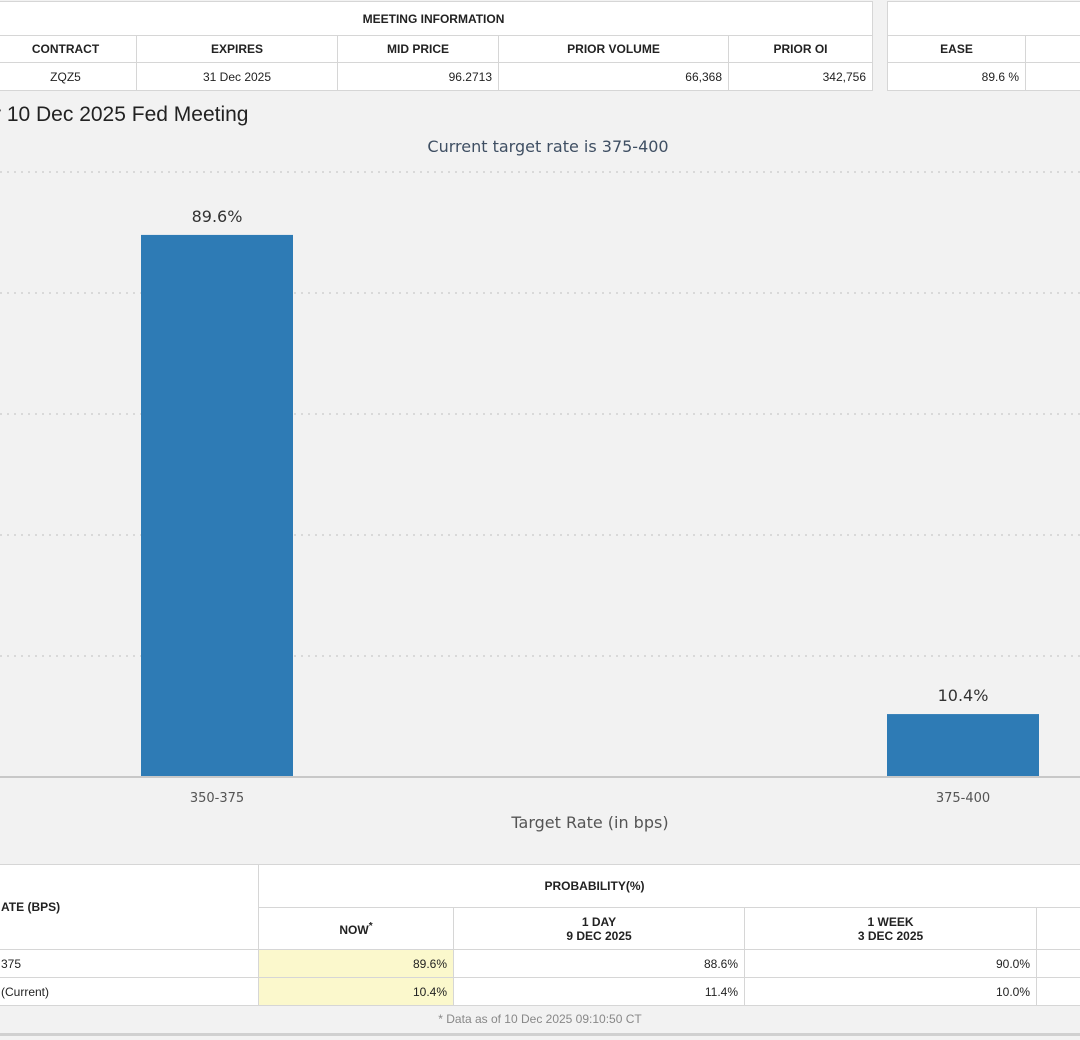 The height and width of the screenshot is (1040, 1080). I want to click on col-hike, so click(1052, 49).